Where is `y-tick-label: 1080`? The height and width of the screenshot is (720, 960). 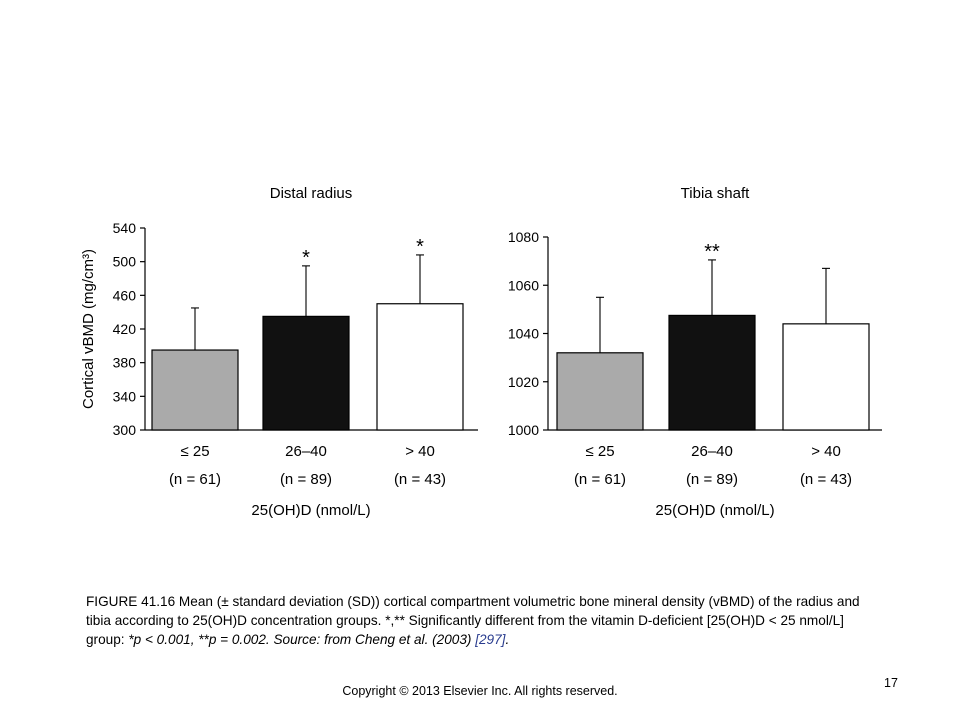
y-tick-label: 1080 is located at coordinates (523, 237).